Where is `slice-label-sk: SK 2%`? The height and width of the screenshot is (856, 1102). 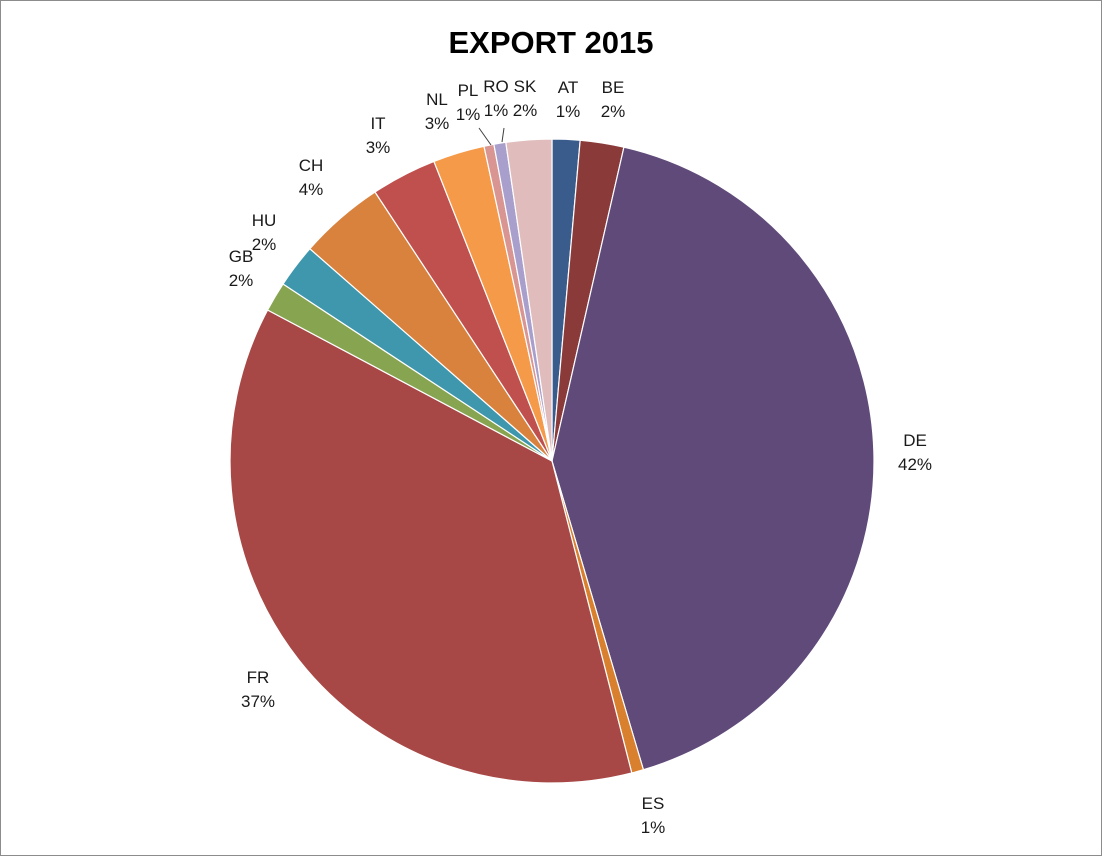 slice-label-sk: SK 2% is located at coordinates (525, 98).